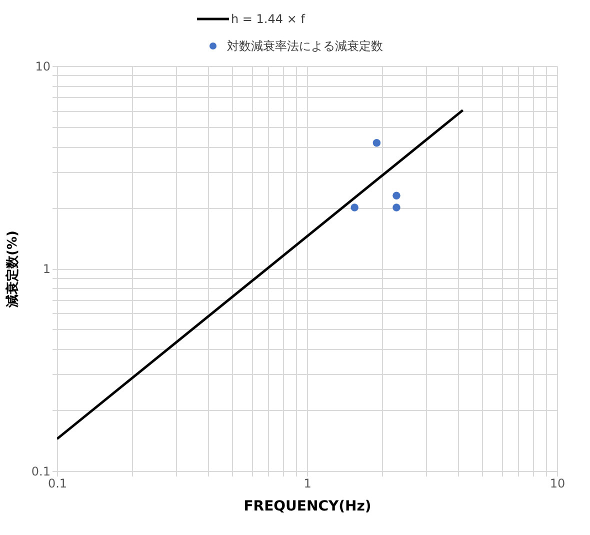 The height and width of the screenshot is (535, 590). What do you see at coordinates (46, 269) in the screenshot?
I see `y-tick-label: 1` at bounding box center [46, 269].